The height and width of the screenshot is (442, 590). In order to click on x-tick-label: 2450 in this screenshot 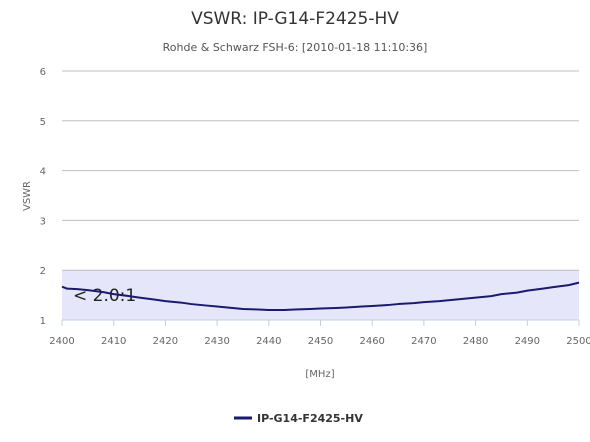, I will do `click(320, 341)`.